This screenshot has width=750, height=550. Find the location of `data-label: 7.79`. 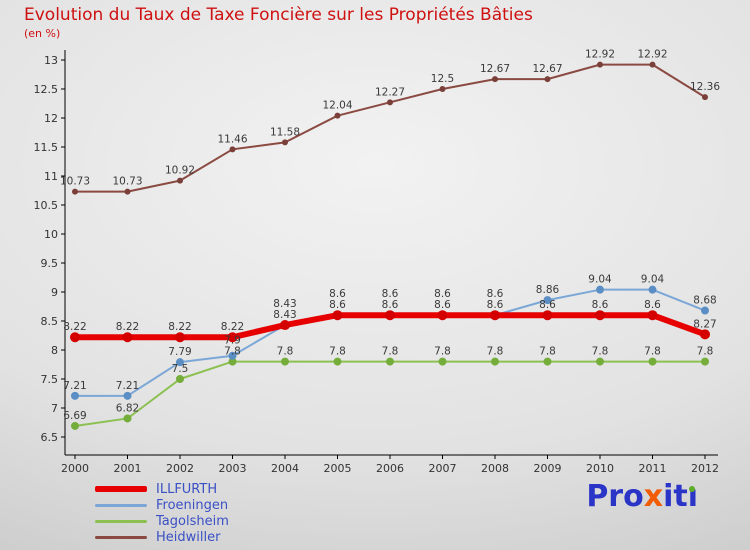

data-label: 7.79 is located at coordinates (179, 352).